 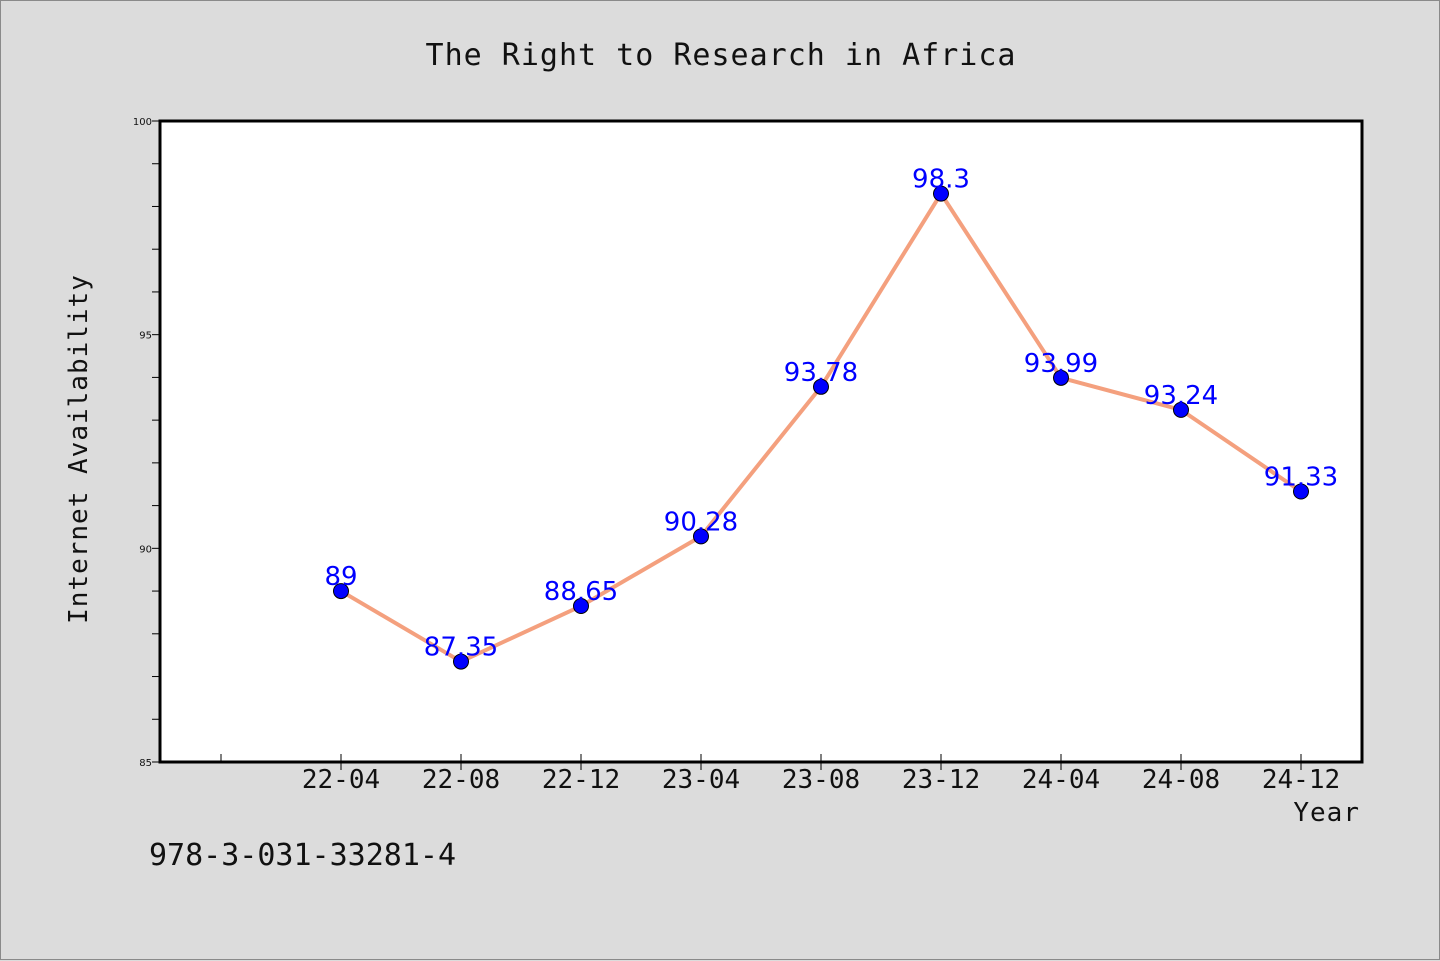 I want to click on chart-title: The Right to Research in Africa, so click(x=721, y=55).